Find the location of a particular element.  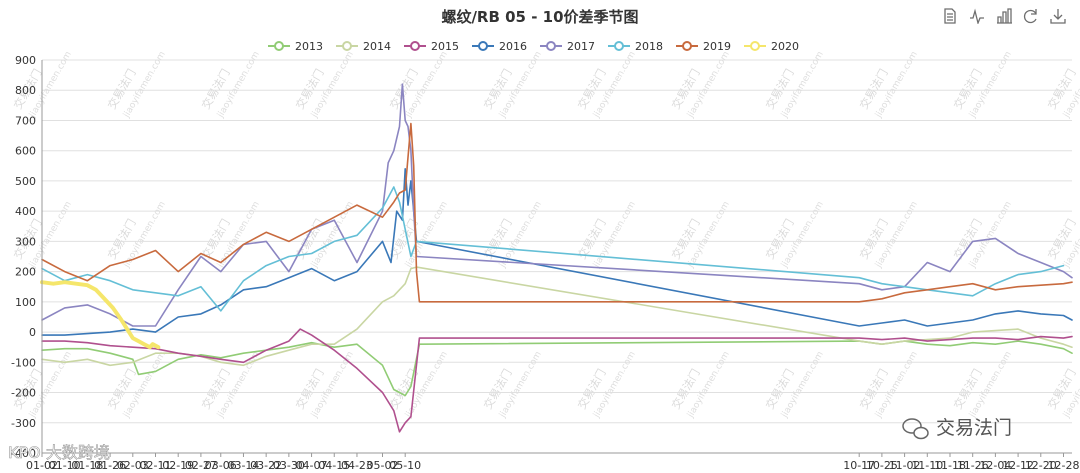

x-tick-label: 04-23 is located at coordinates (357, 465).